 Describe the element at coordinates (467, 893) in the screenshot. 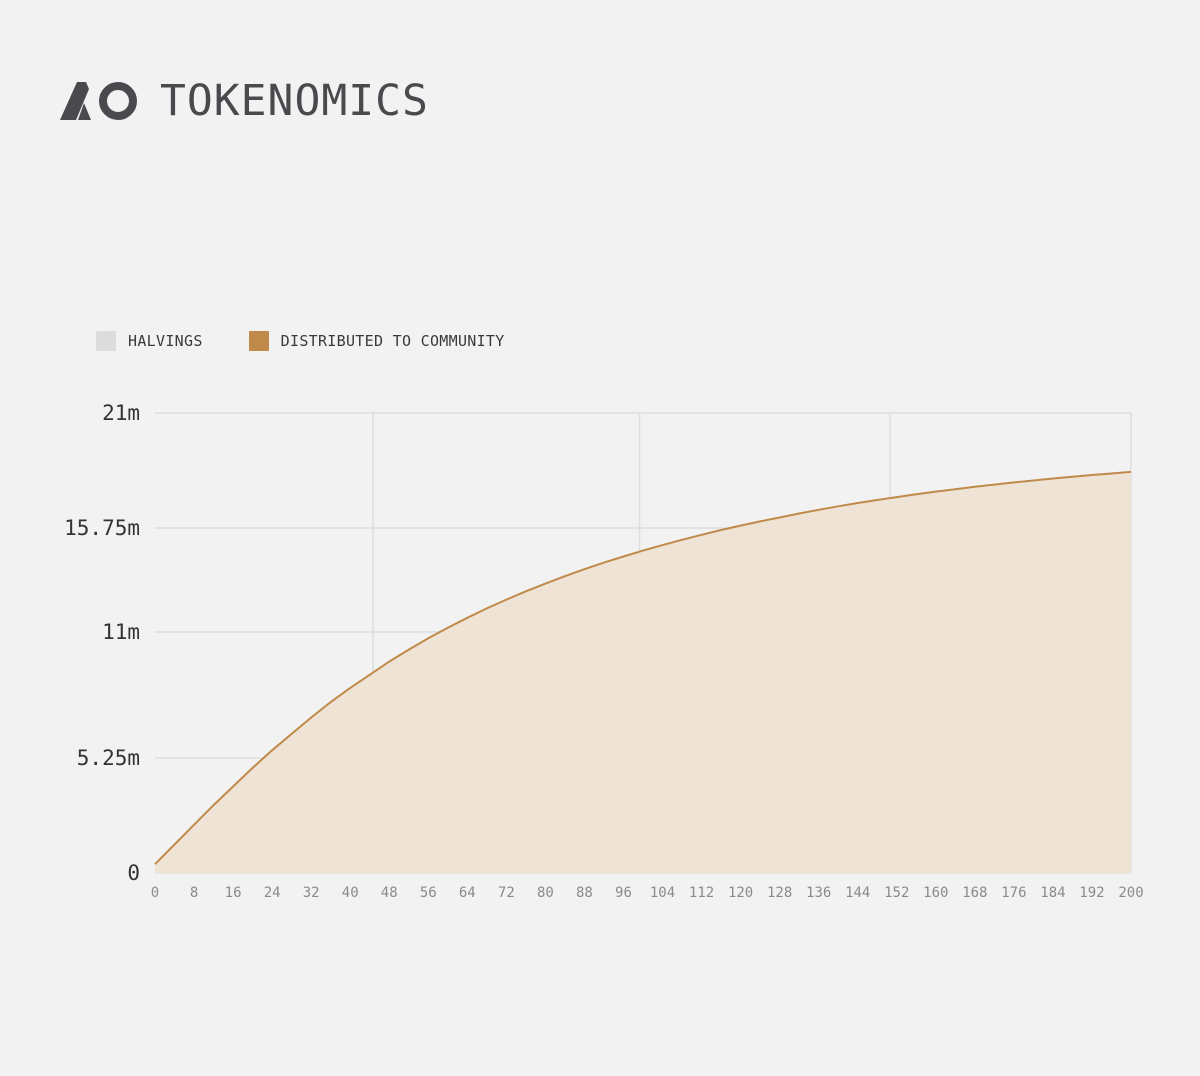

I see `x-tick-label: 64` at that location.